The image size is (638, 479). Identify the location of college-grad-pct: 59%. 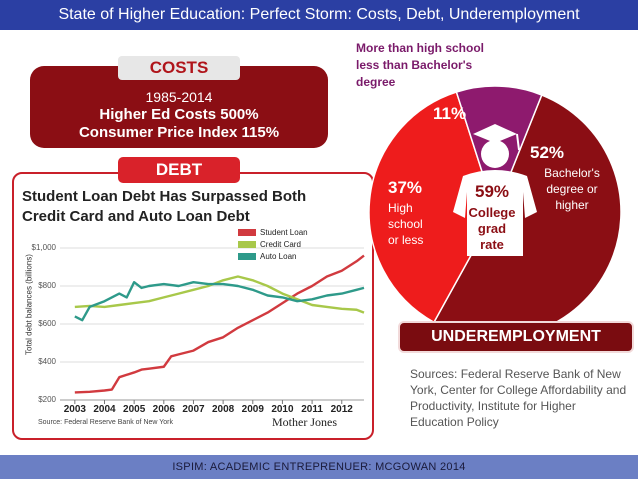
(492, 191).